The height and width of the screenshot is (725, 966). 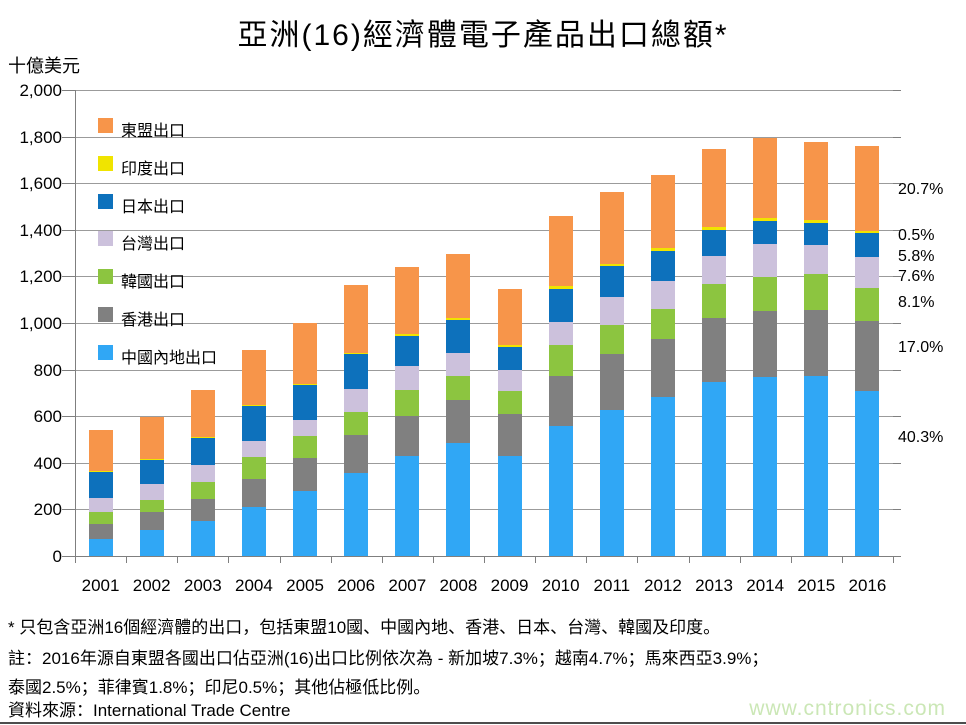 What do you see at coordinates (816, 343) in the screenshot?
I see `bar-2015-香港出口` at bounding box center [816, 343].